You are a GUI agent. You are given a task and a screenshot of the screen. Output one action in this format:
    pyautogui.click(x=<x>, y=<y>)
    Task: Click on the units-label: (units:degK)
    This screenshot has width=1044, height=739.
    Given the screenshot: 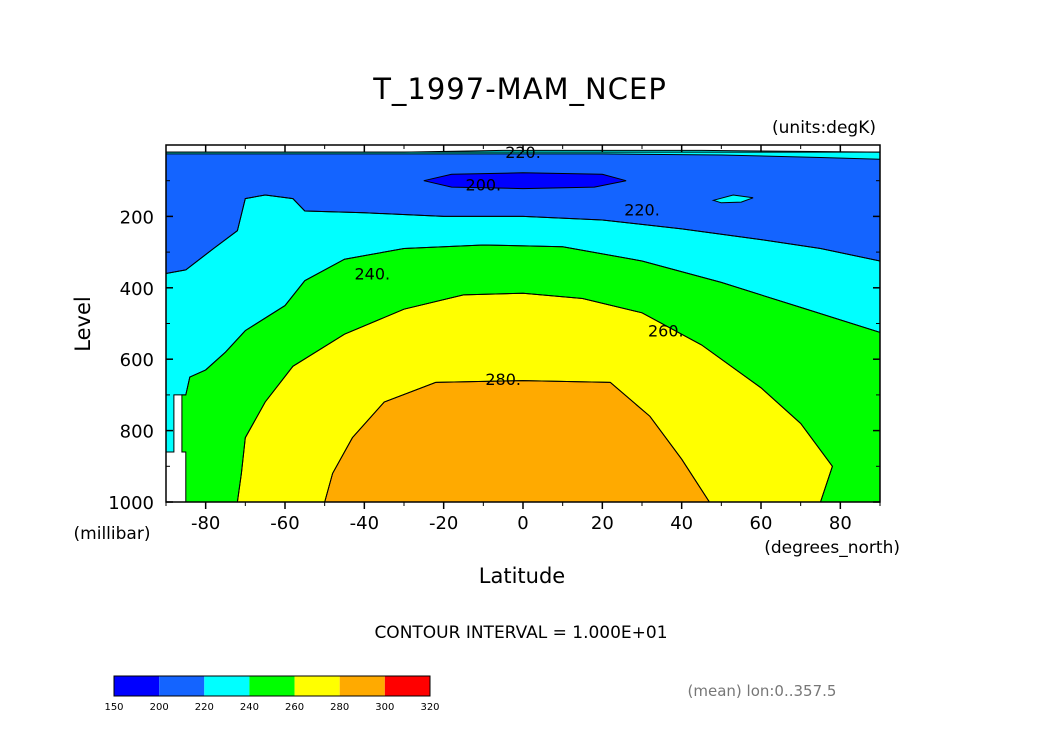 What is the action you would take?
    pyautogui.click(x=824, y=128)
    